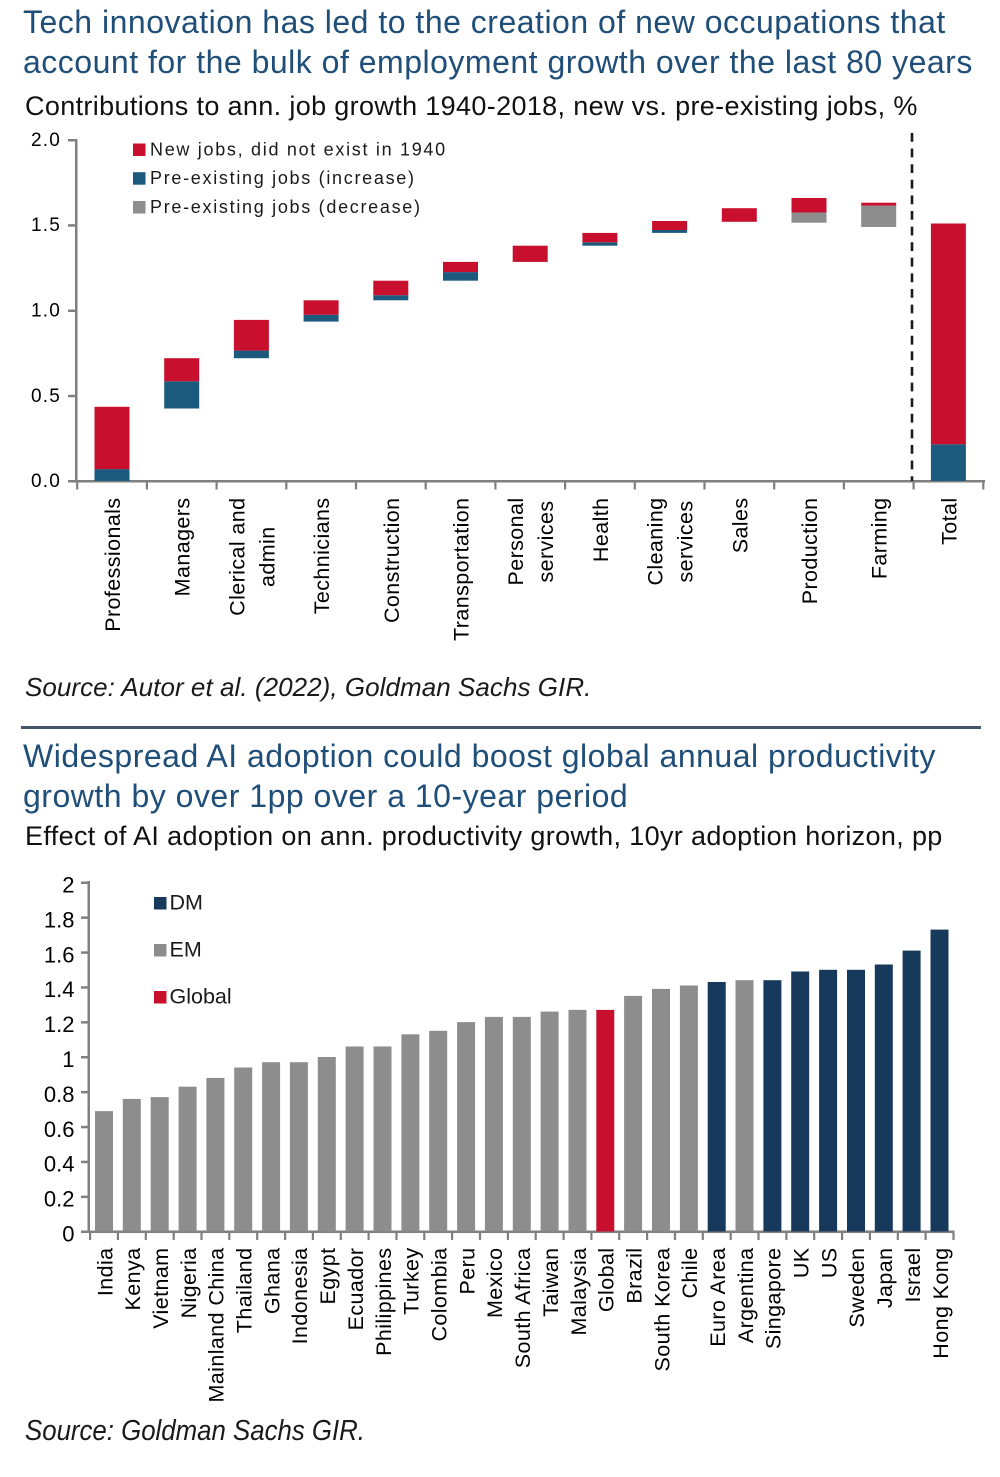  Describe the element at coordinates (516, 541) in the screenshot. I see `svg-text: Personal` at that location.